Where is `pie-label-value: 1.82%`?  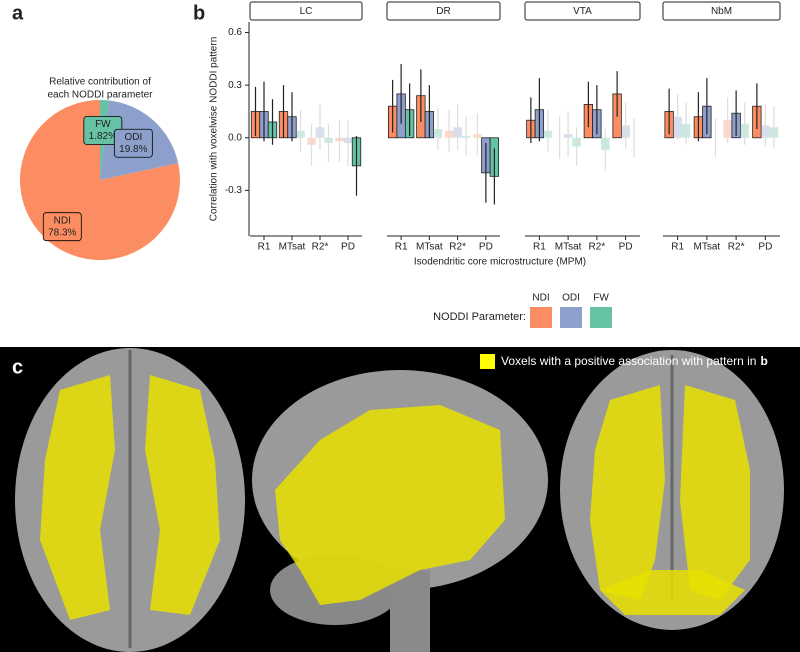 pie-label-value: 1.82% is located at coordinates (103, 136).